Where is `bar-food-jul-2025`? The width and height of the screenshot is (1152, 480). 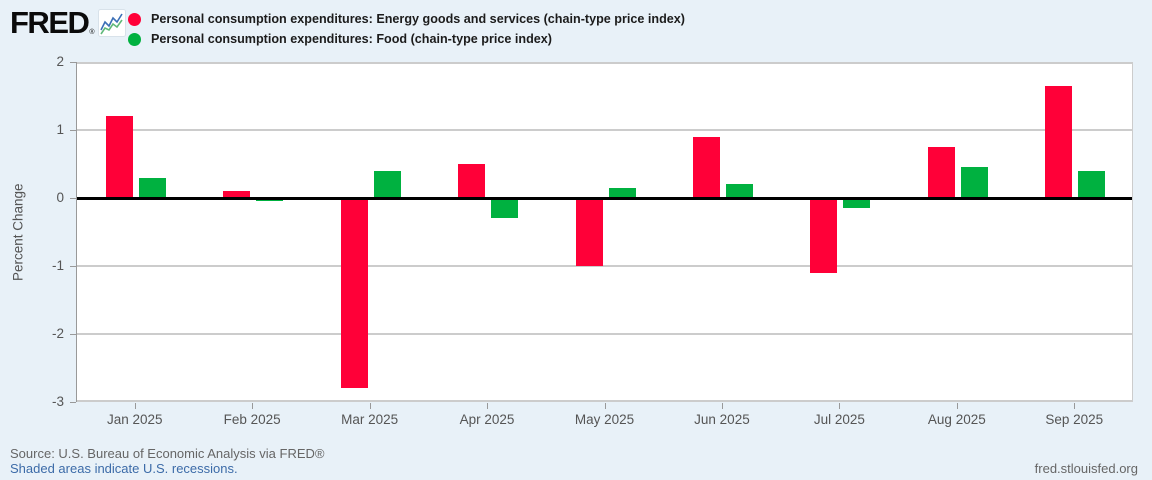 bar-food-jul-2025 is located at coordinates (857, 203).